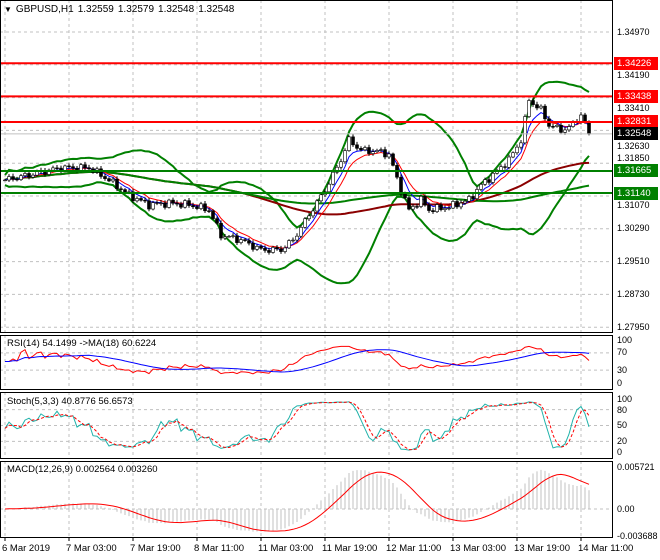 This screenshot has height=560, width=660. I want to click on rsi-ma-line, so click(297, 361).